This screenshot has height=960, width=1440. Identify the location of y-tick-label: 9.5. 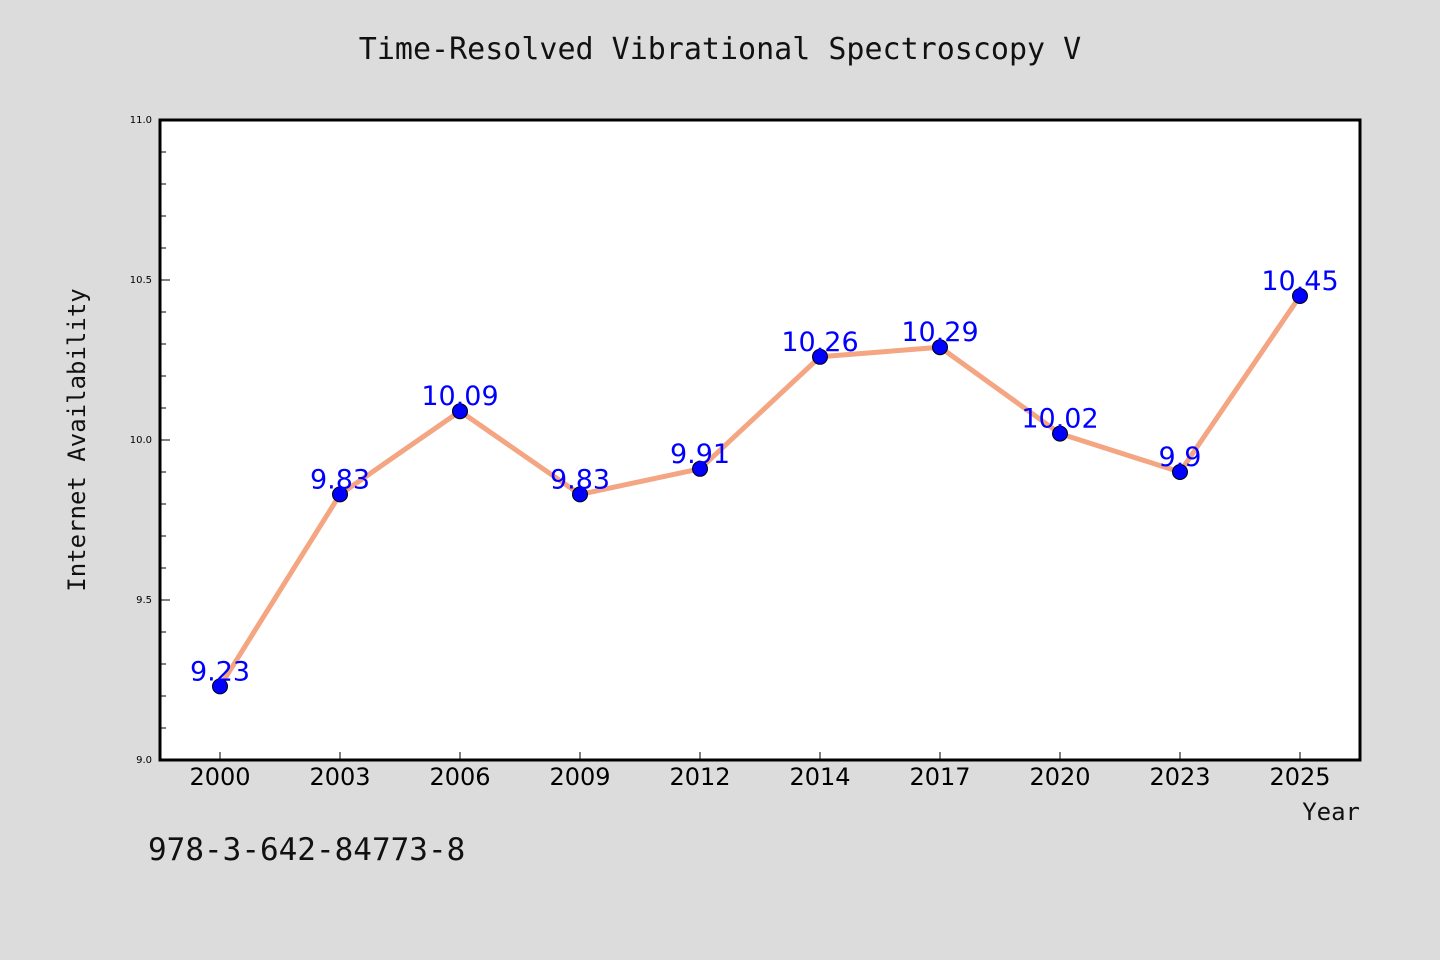
(144, 600).